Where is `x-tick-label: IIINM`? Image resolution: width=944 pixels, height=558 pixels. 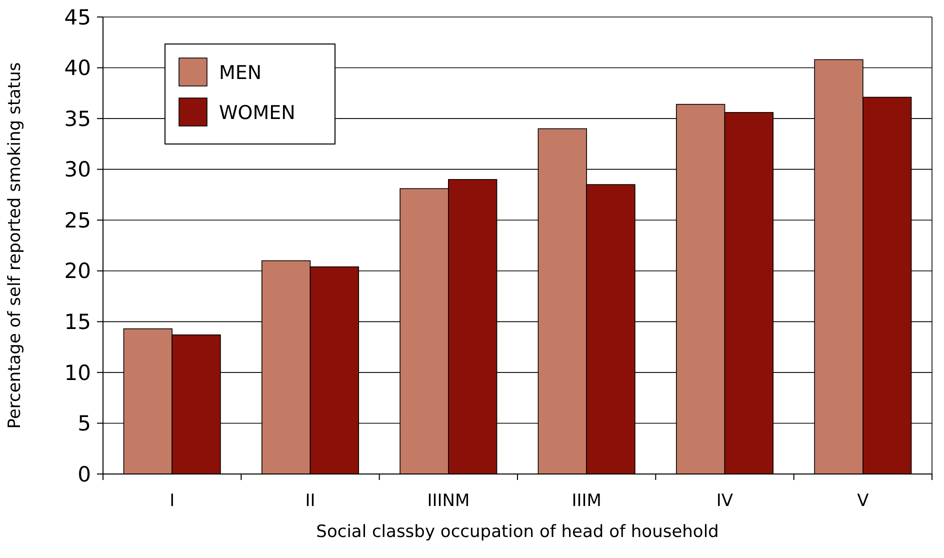 x-tick-label: IIINM is located at coordinates (448, 501).